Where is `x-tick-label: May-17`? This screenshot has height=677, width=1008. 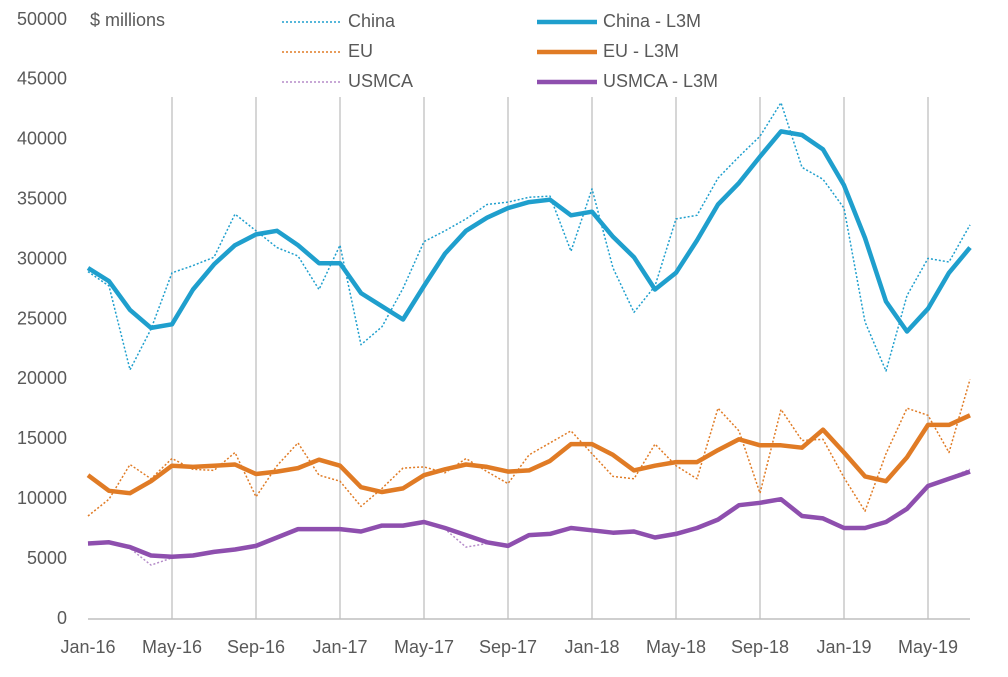 x-tick-label: May-17 is located at coordinates (424, 647).